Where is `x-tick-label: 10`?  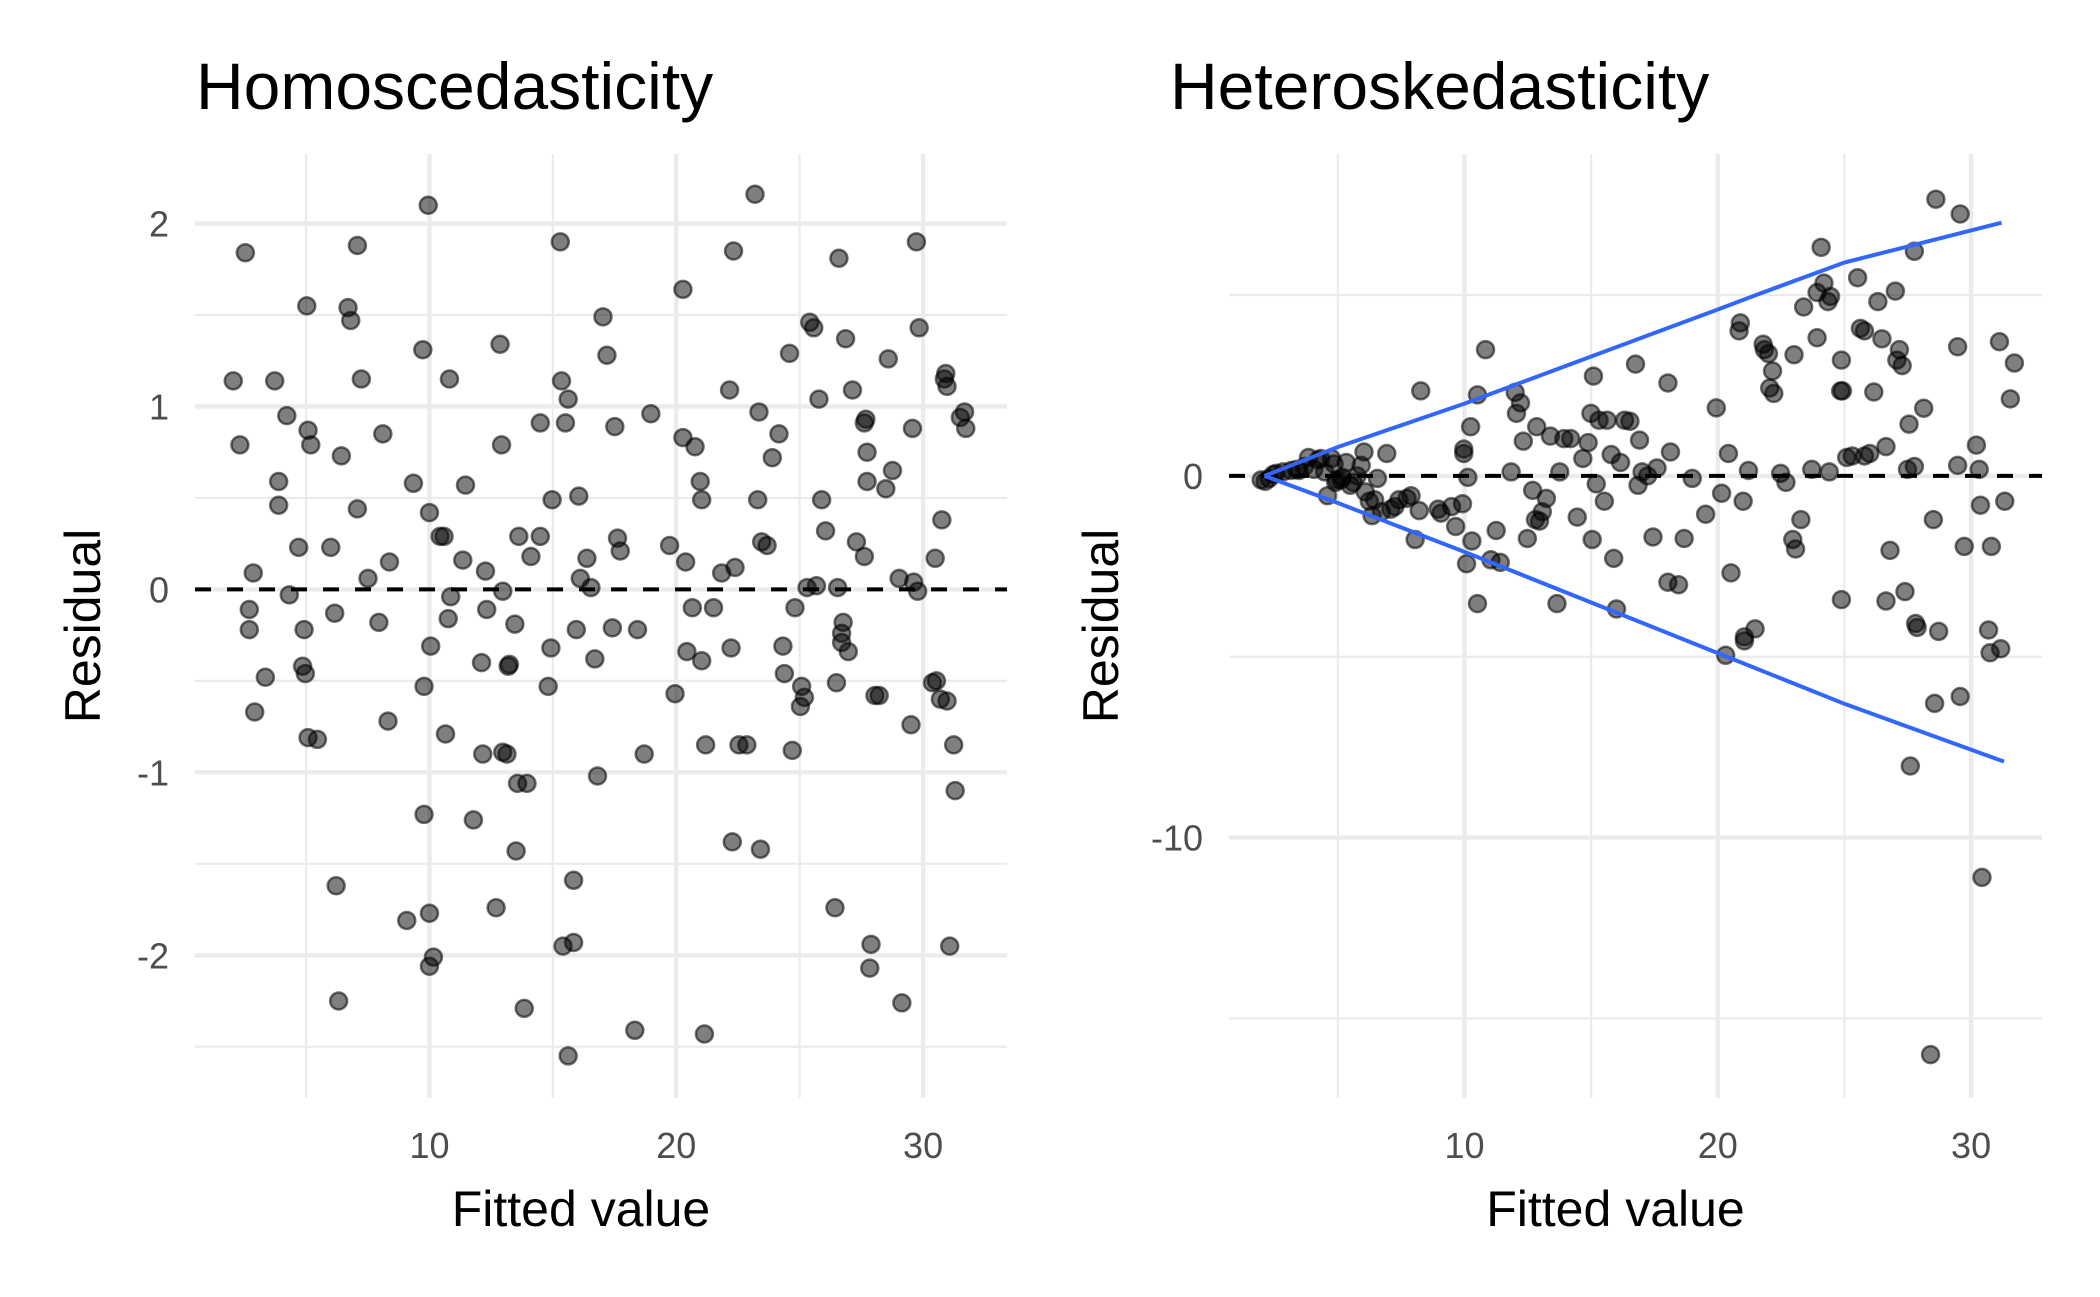
x-tick-label: 10 is located at coordinates (429, 1145).